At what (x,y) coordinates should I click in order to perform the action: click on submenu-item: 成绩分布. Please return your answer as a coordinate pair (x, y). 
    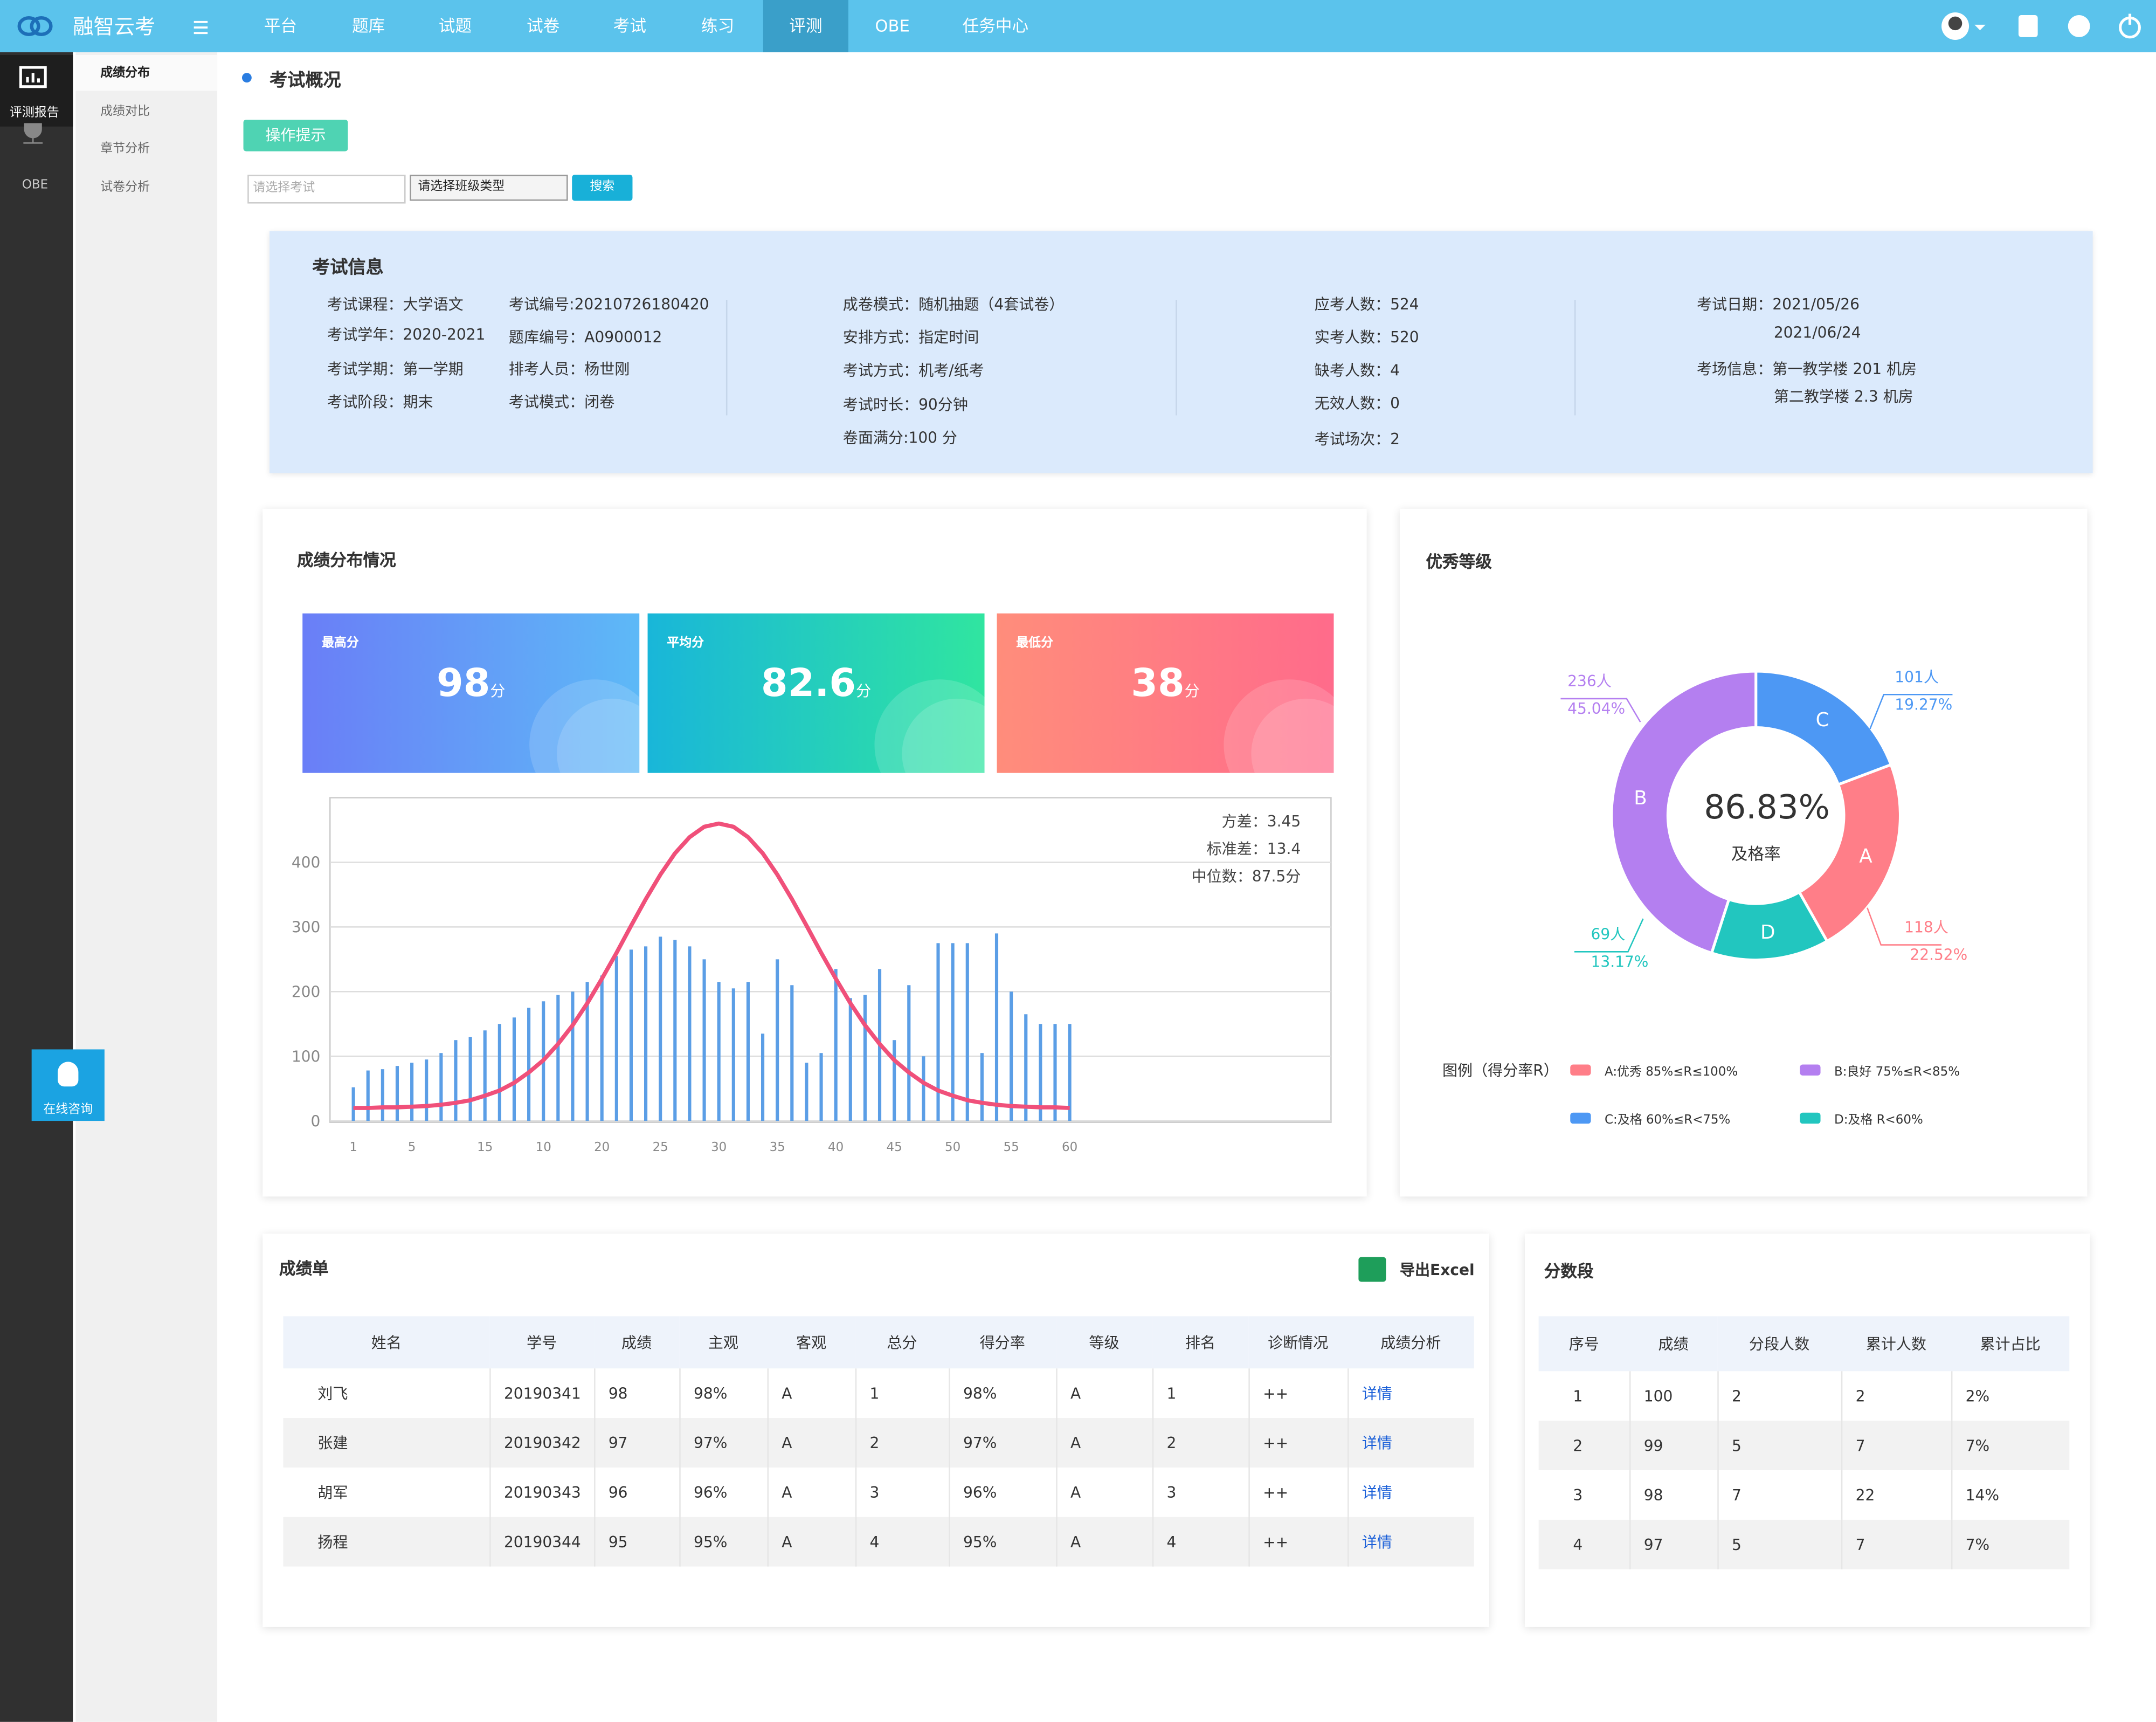
    Looking at the image, I should click on (125, 73).